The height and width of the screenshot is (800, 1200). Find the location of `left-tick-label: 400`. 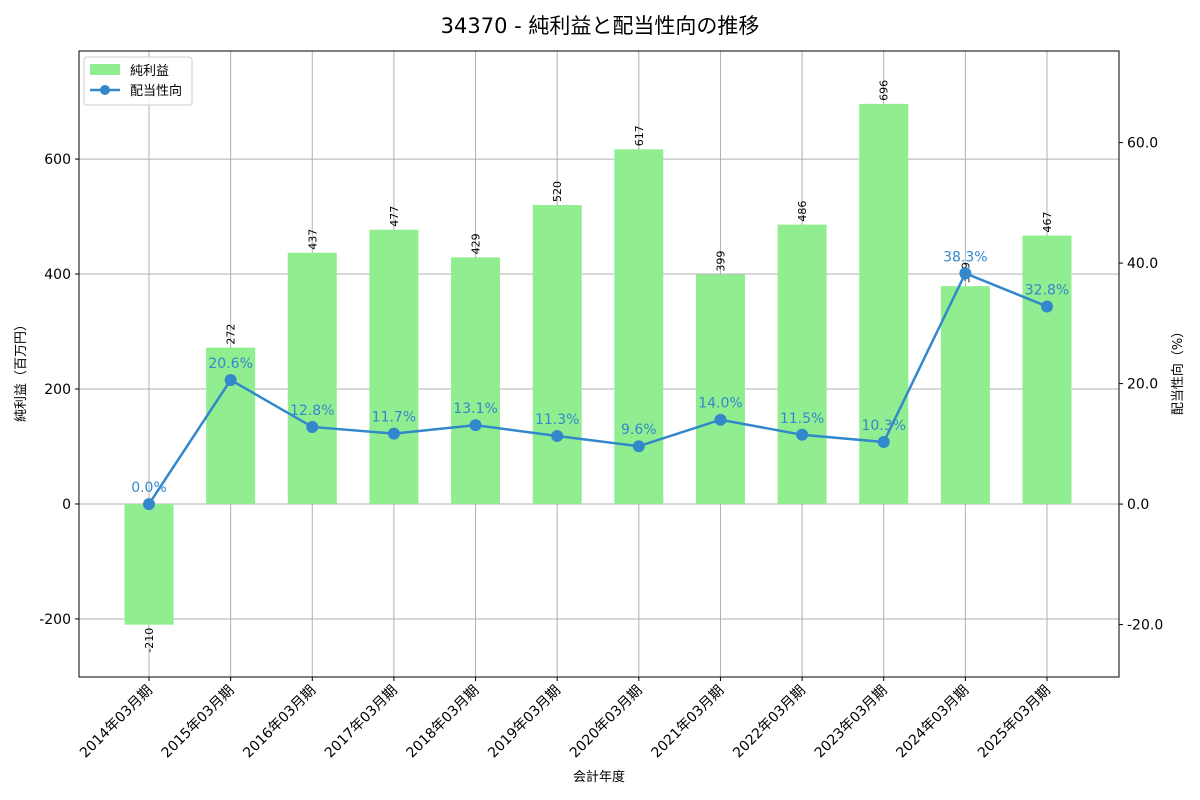

left-tick-label: 400 is located at coordinates (57, 275).